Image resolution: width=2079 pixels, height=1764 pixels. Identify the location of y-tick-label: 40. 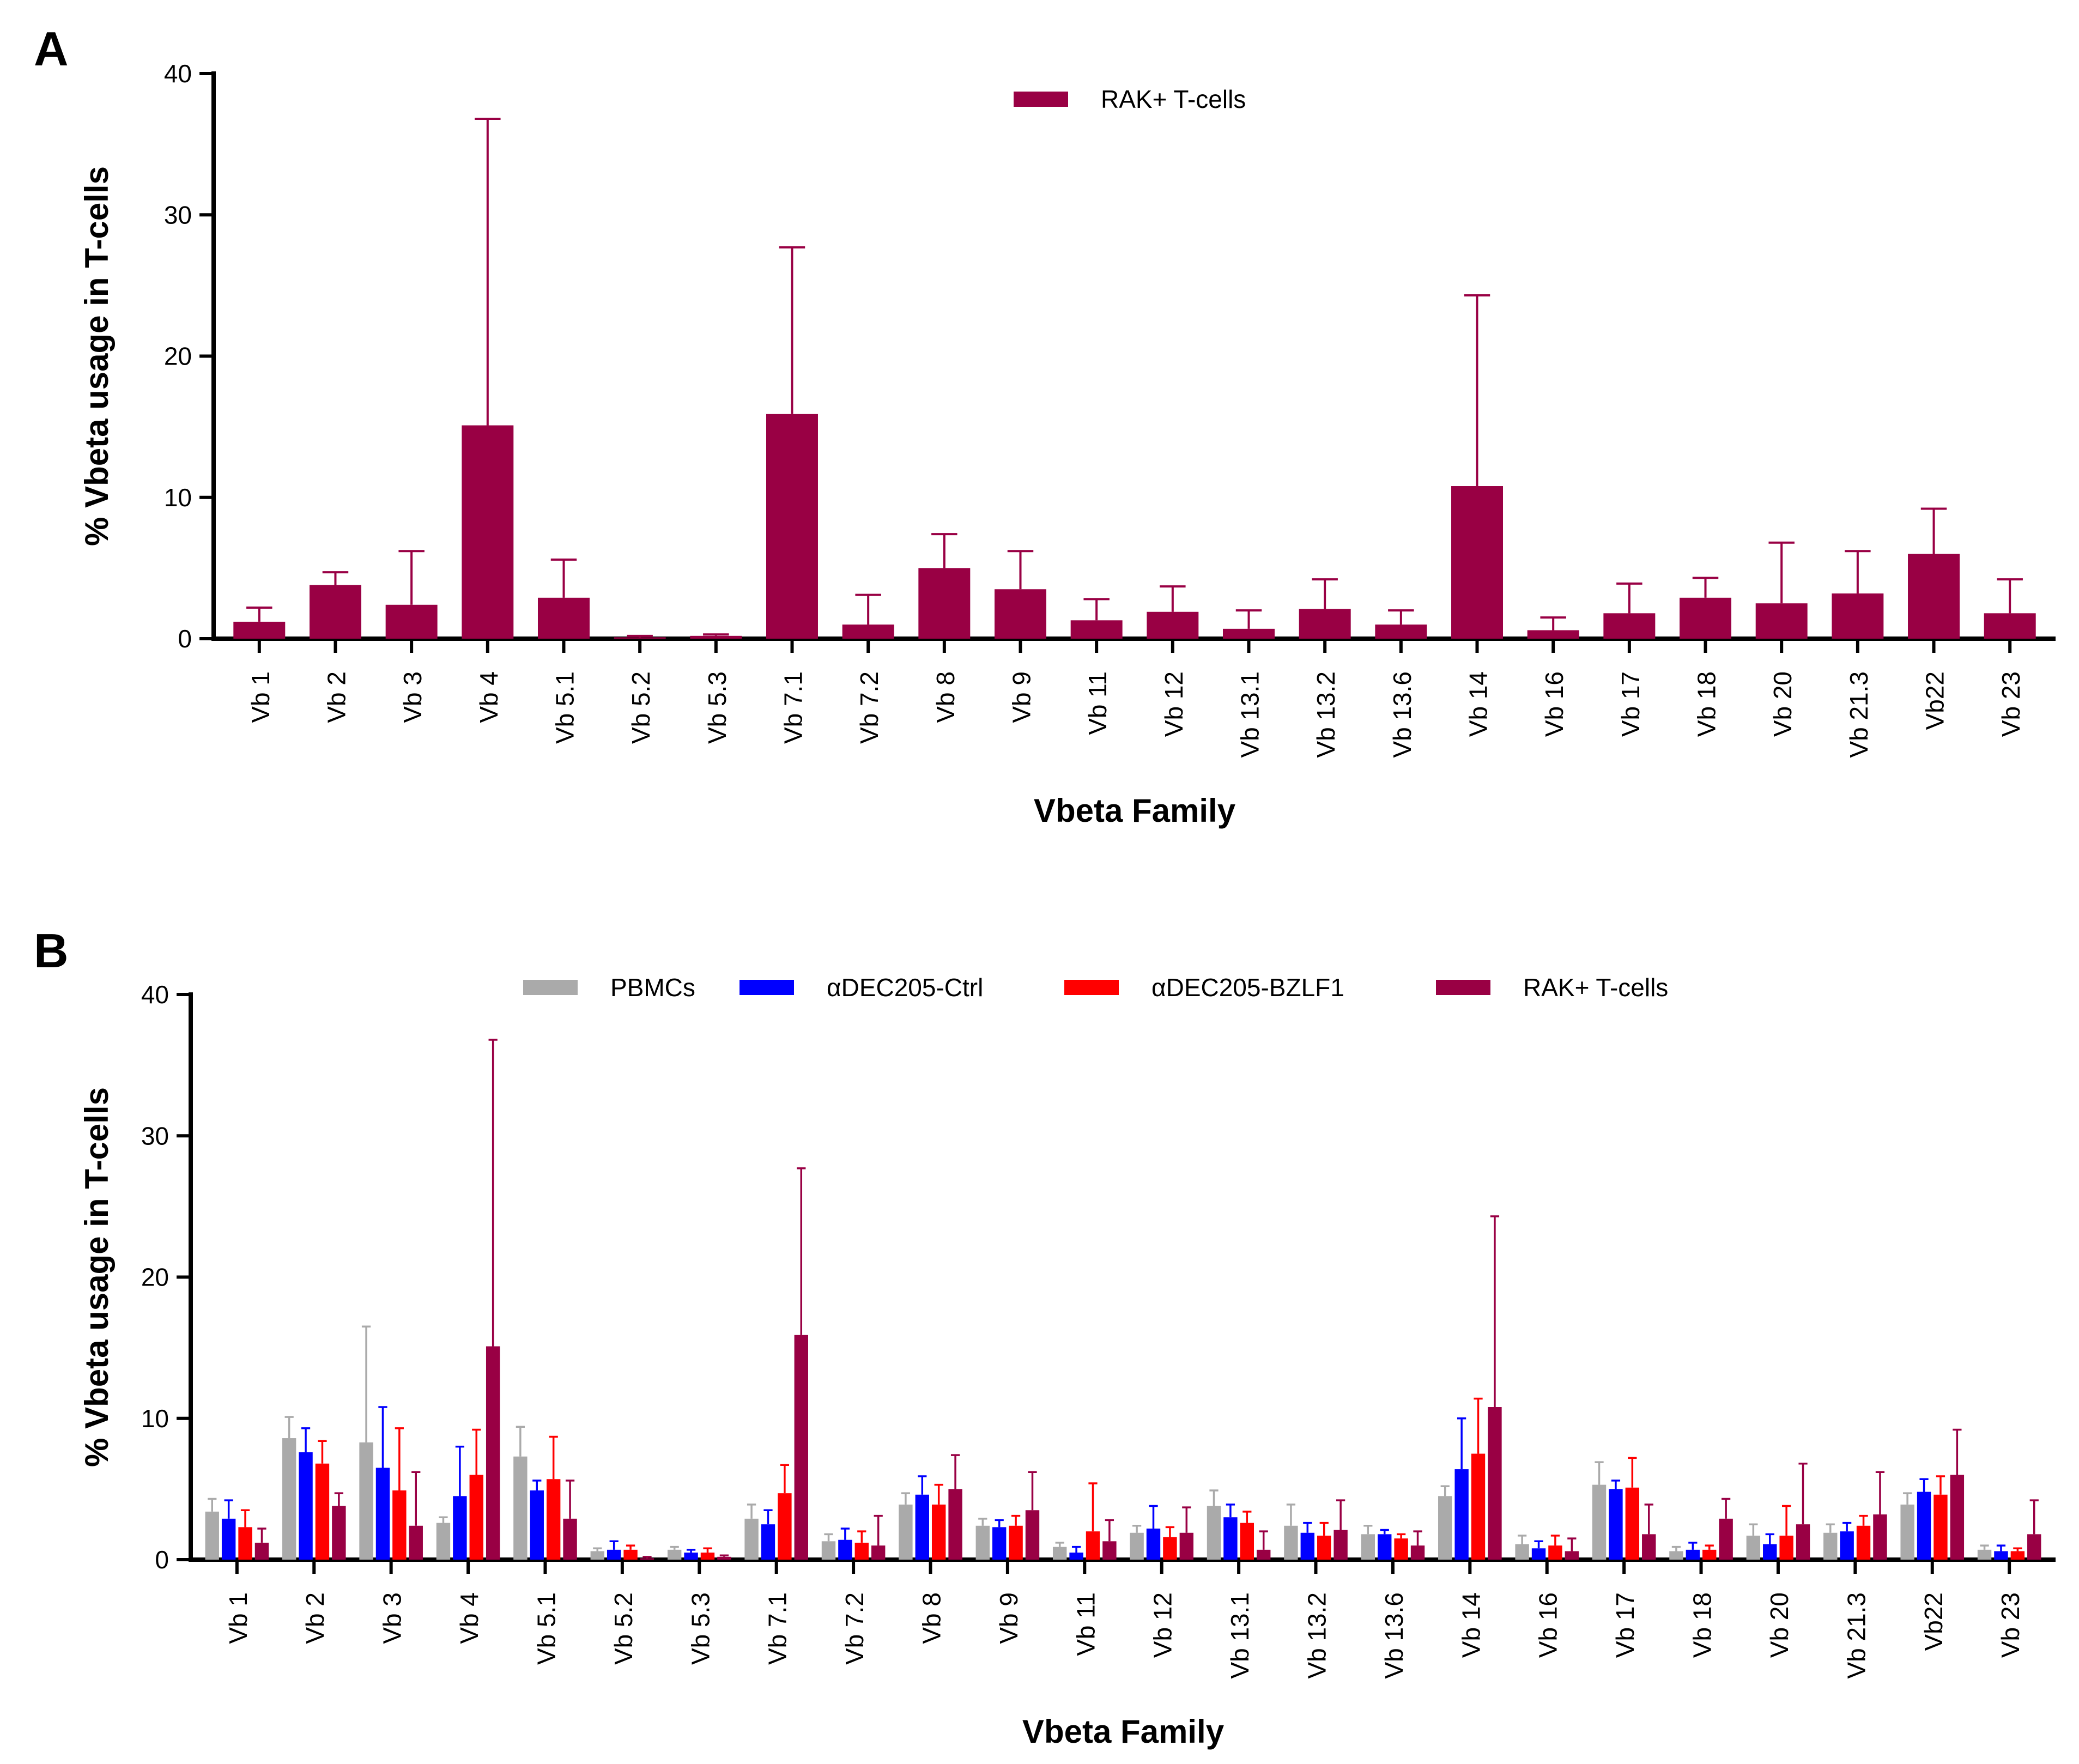
(155, 995).